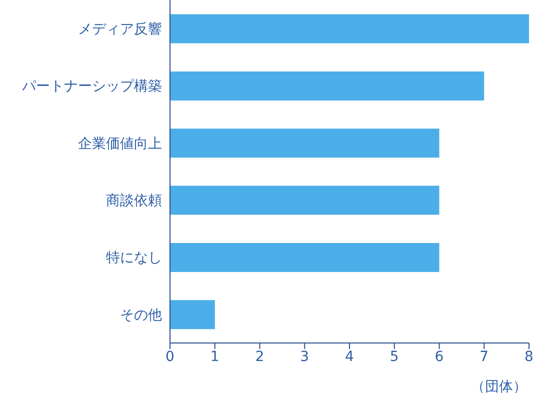 This screenshot has width=535, height=393. Describe the element at coordinates (349, 356) in the screenshot. I see `x-tick-label: 4` at that location.